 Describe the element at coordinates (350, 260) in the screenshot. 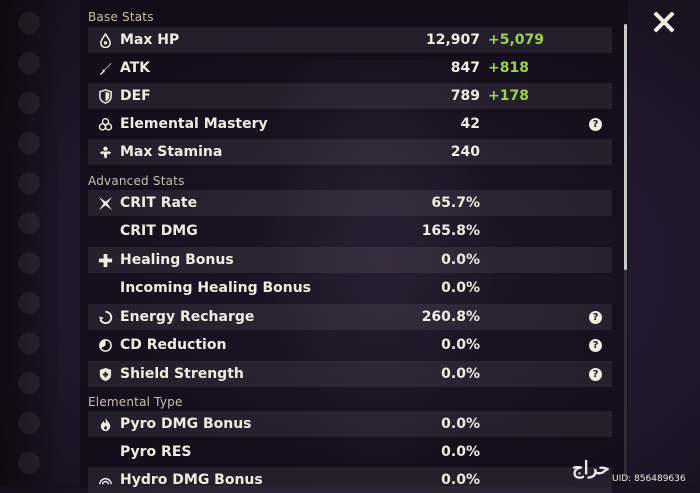

I see `stat-row-healing-bonus: Healing Bonus 0.0%` at that location.